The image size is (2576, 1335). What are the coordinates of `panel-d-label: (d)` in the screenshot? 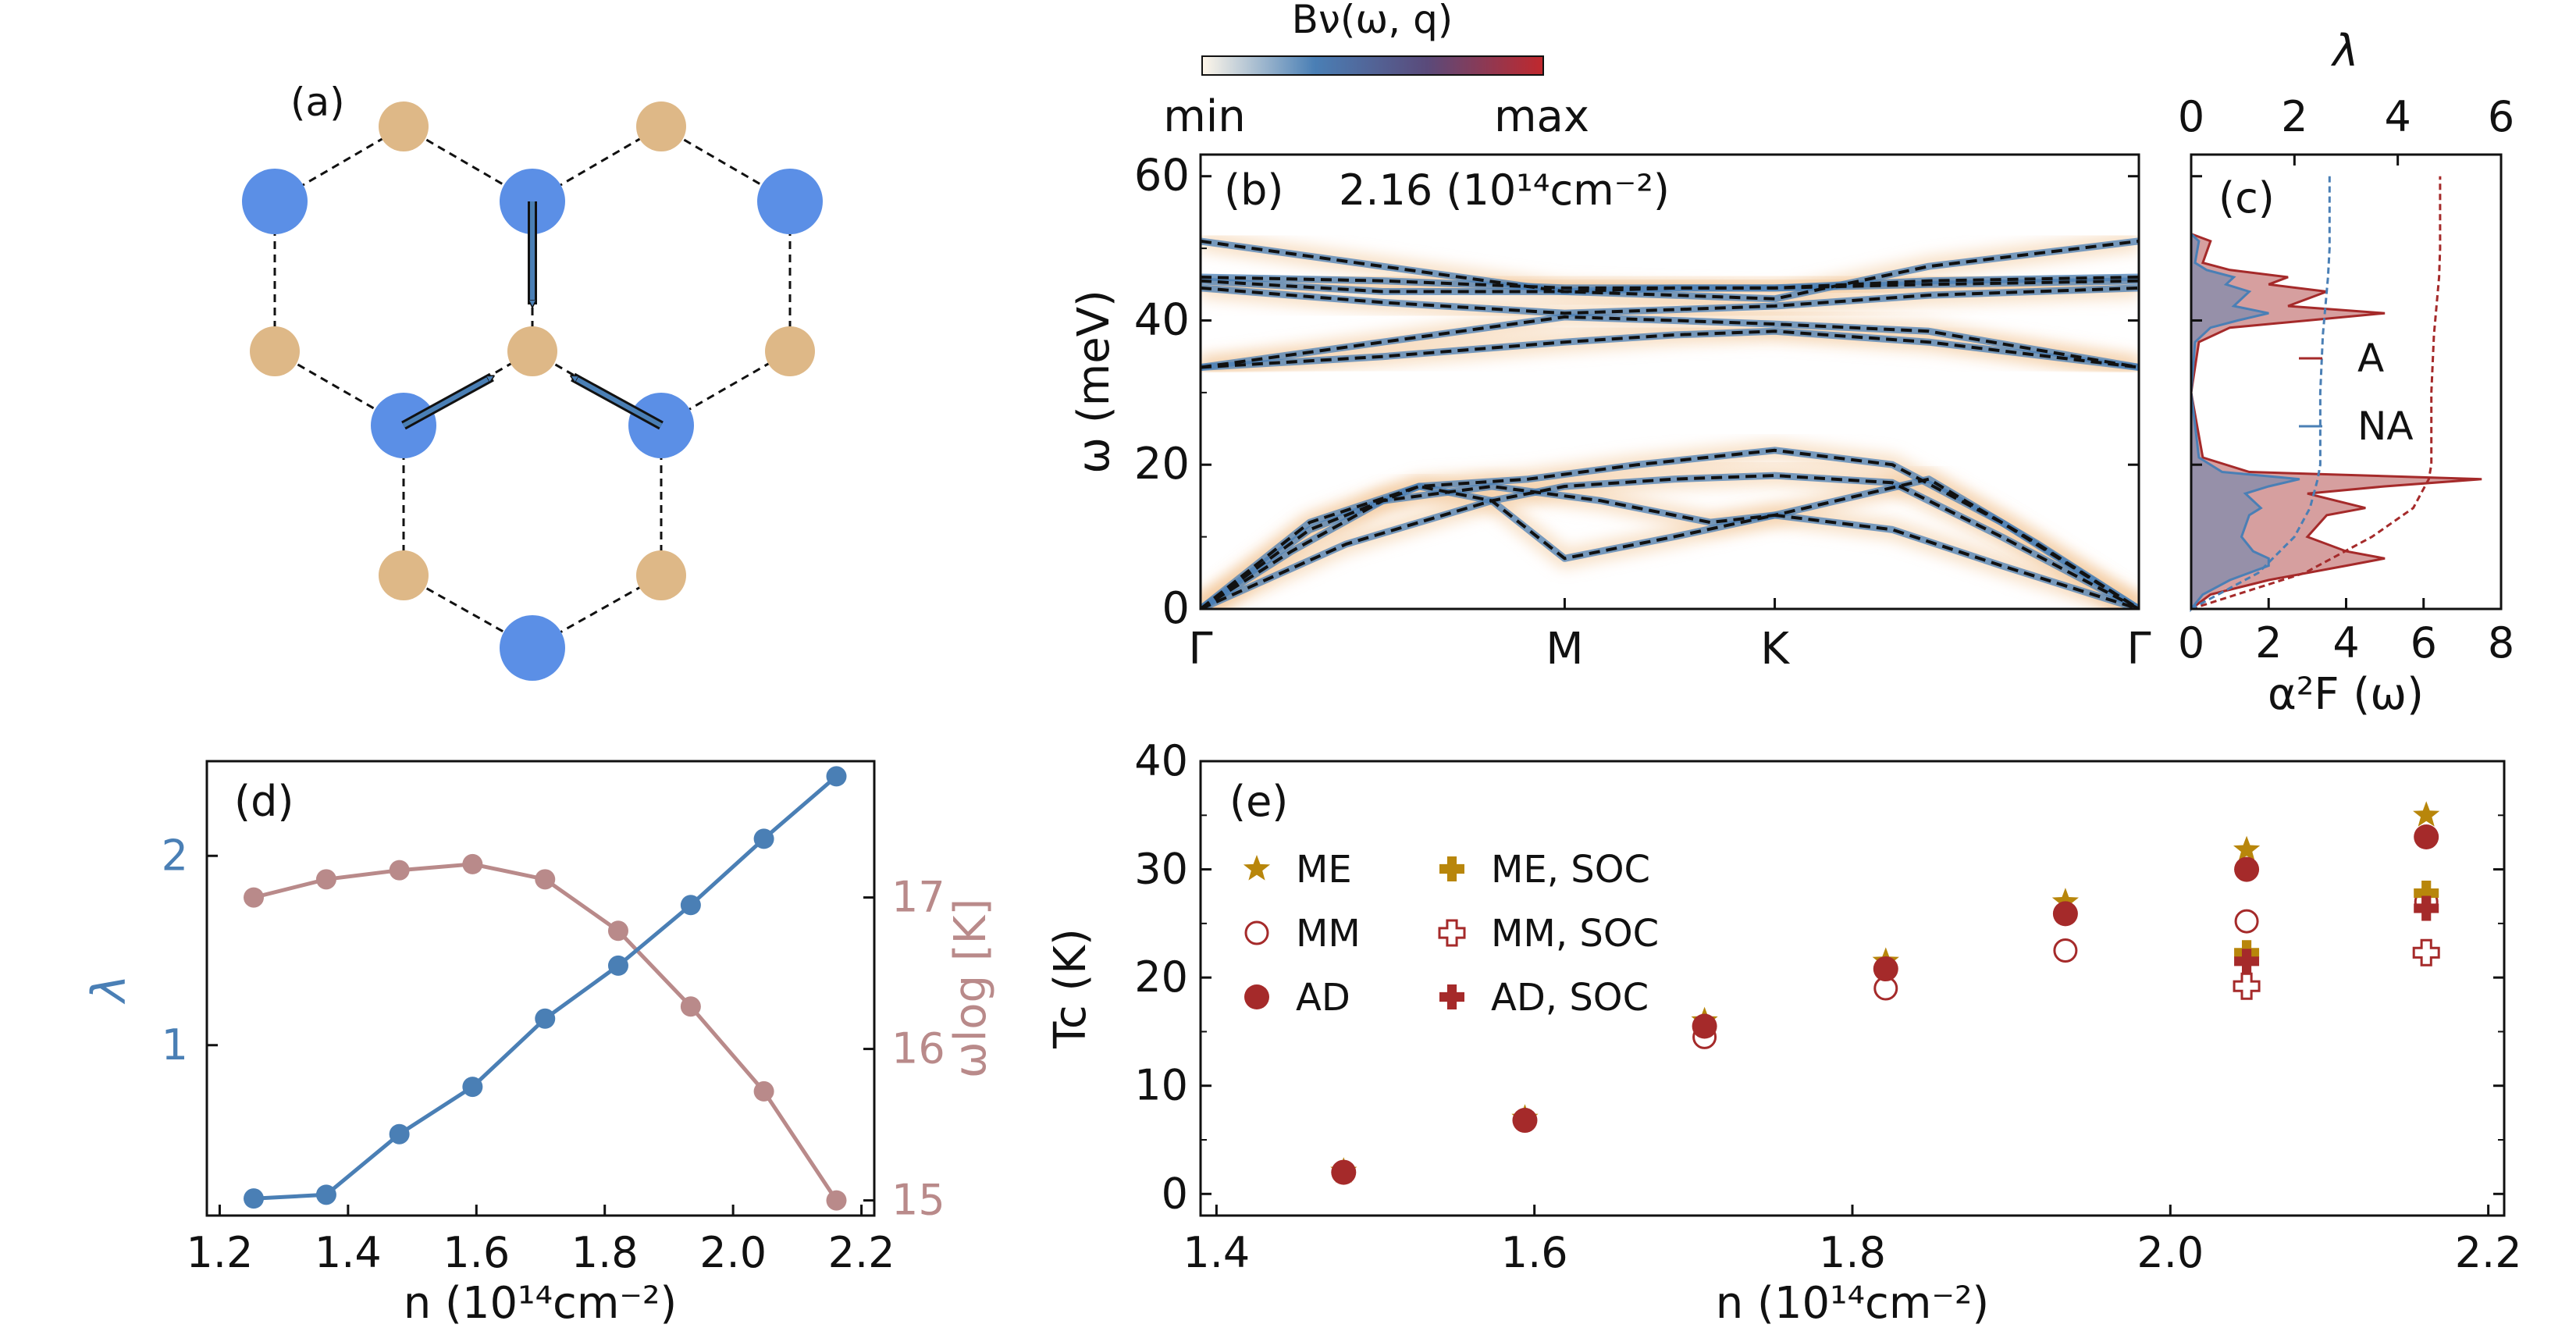 It's located at (264, 801).